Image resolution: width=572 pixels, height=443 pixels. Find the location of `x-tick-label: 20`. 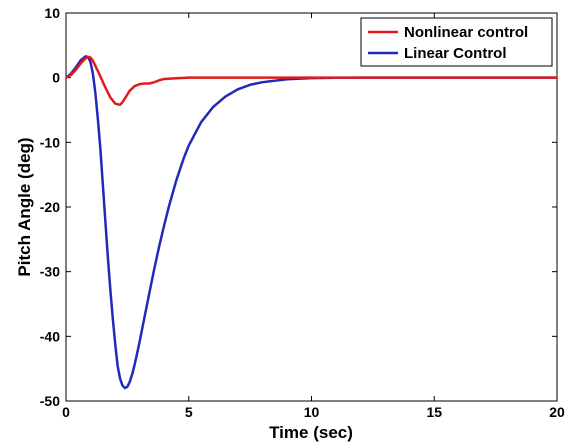

x-tick-label: 20 is located at coordinates (557, 412).